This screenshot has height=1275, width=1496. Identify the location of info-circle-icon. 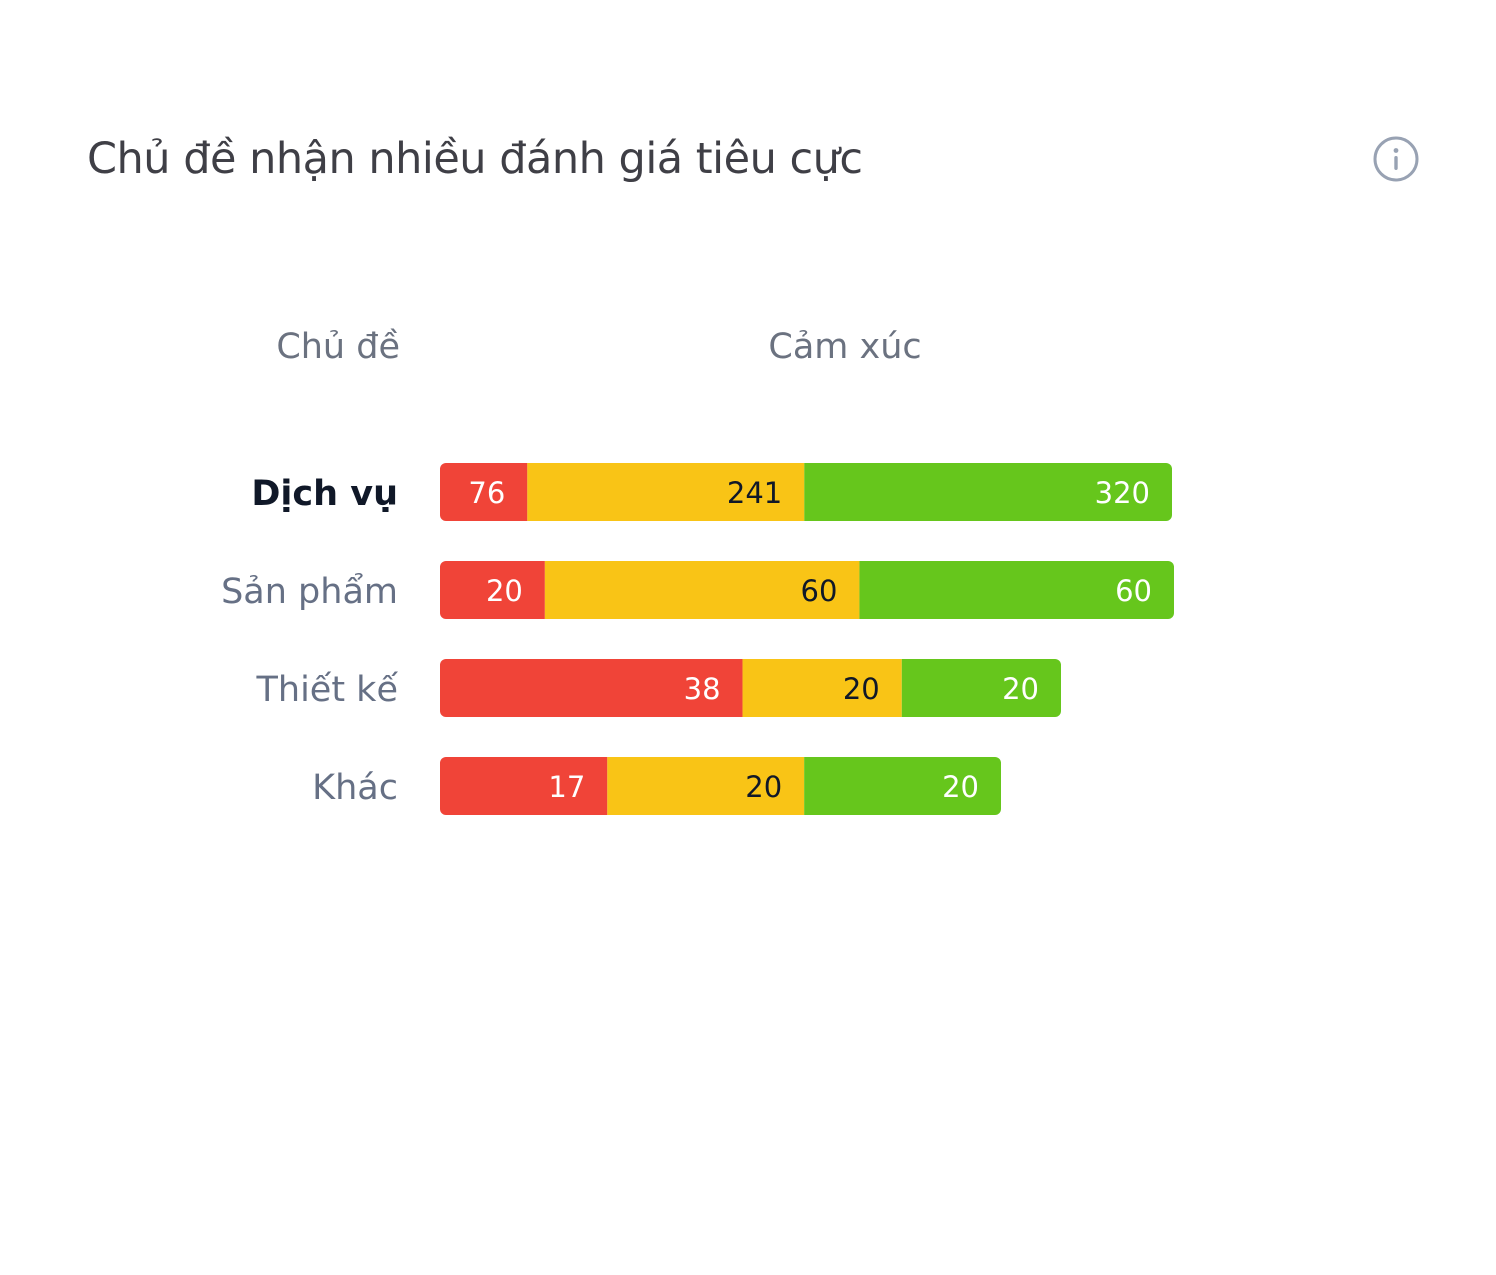
(1396, 159).